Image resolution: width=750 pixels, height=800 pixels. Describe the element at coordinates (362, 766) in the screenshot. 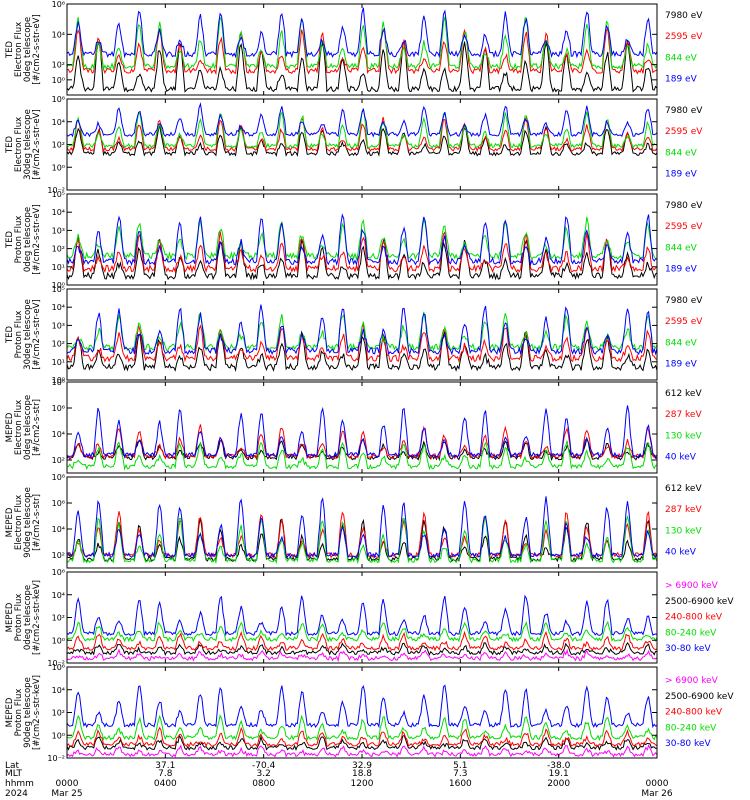

I see `lat-label: 32.9` at that location.